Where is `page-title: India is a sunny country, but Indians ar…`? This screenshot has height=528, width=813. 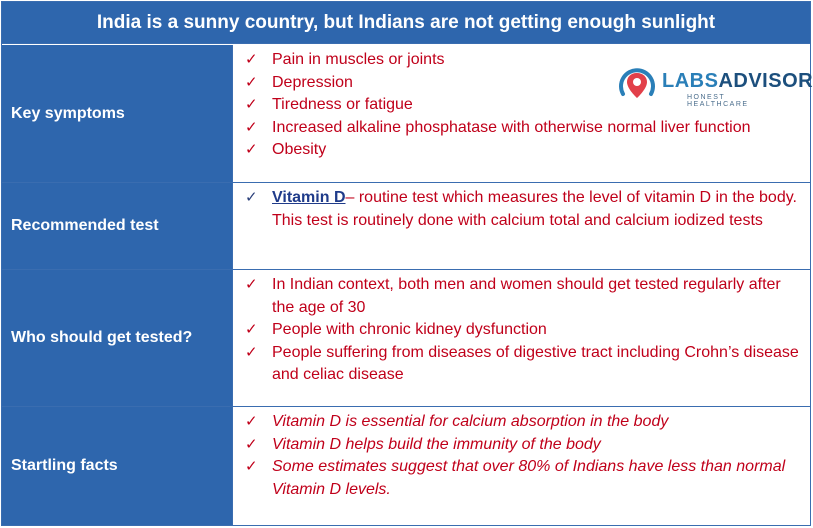
page-title: India is a sunny country, but Indians ar… is located at coordinates (406, 23).